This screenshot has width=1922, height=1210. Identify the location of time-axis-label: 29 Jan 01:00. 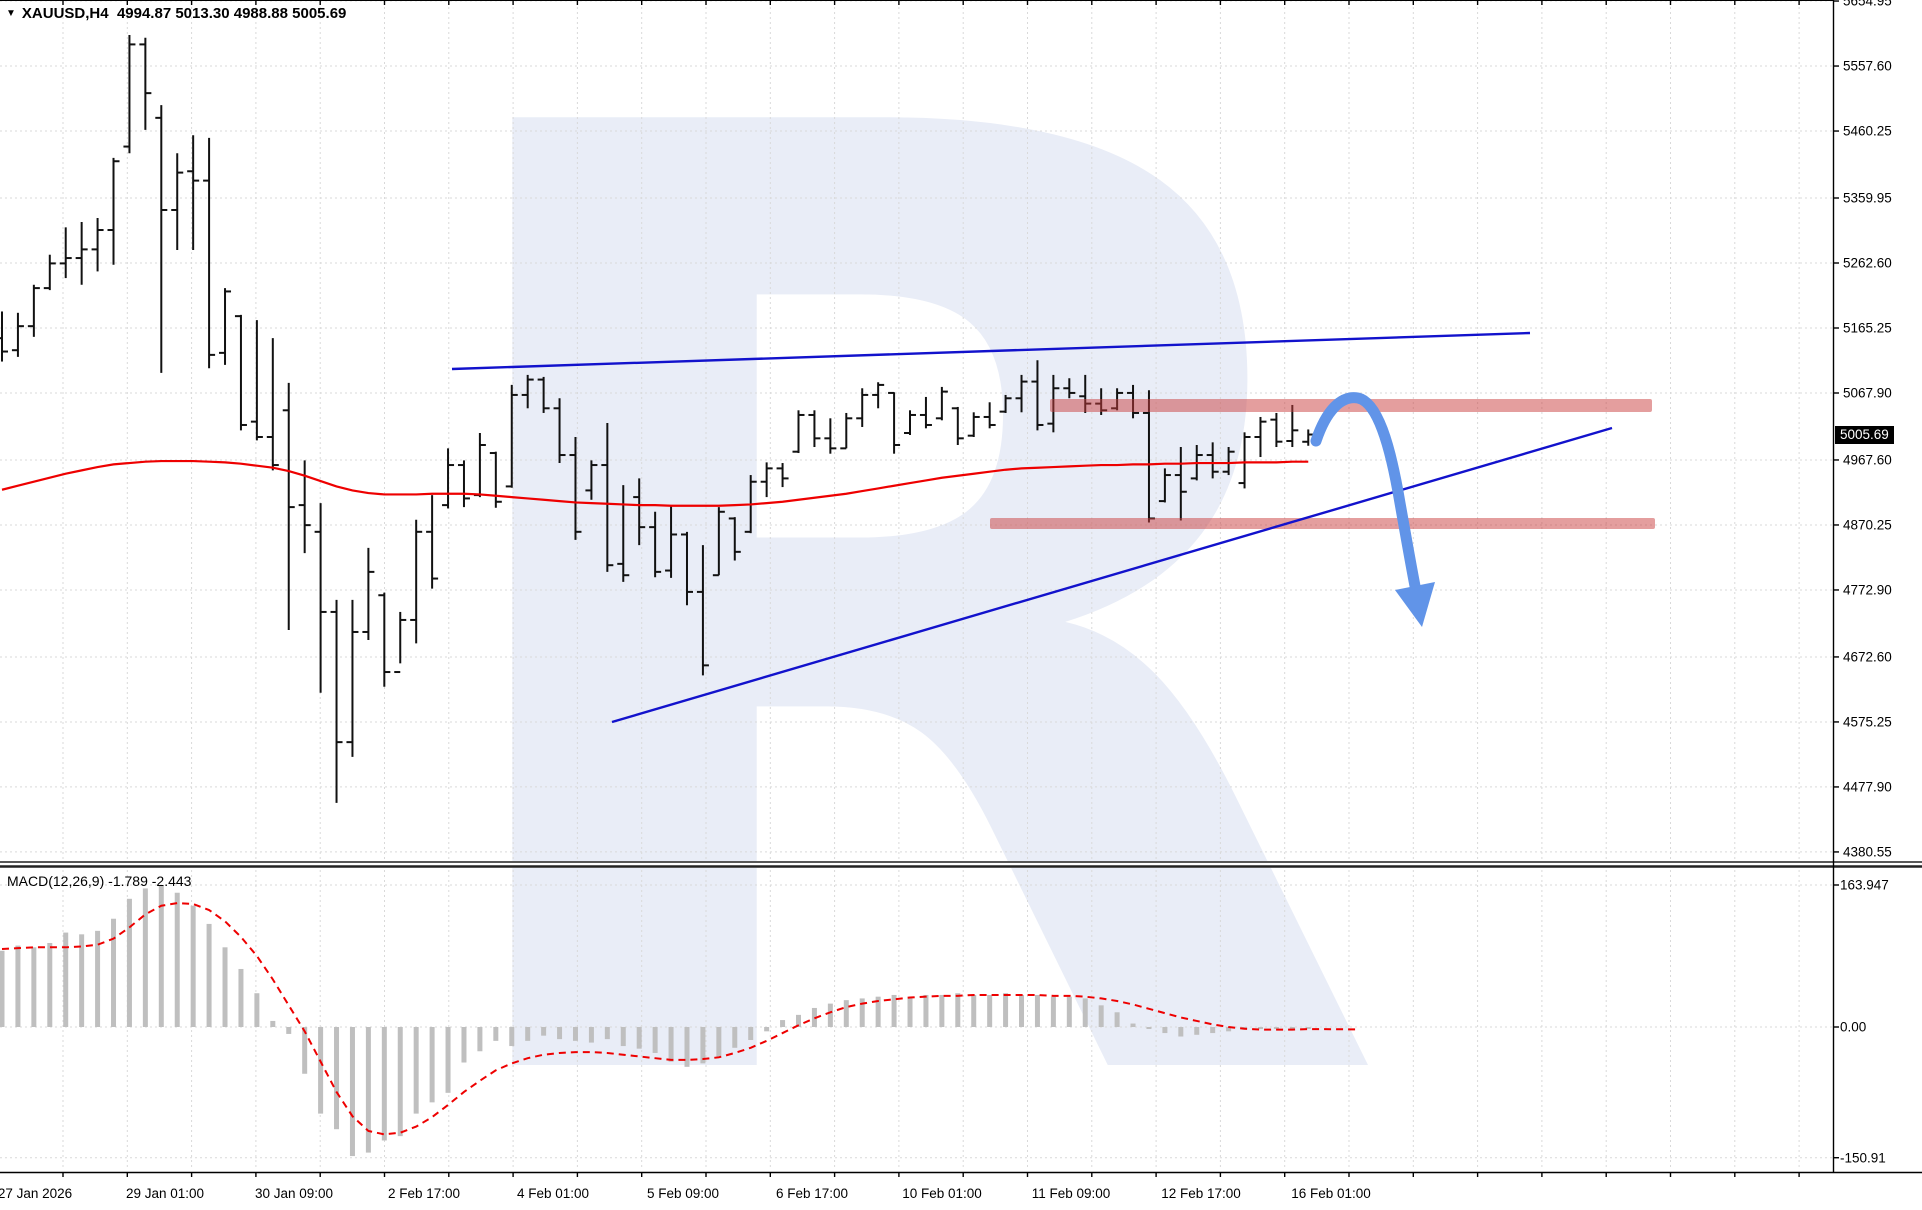
(165, 1193).